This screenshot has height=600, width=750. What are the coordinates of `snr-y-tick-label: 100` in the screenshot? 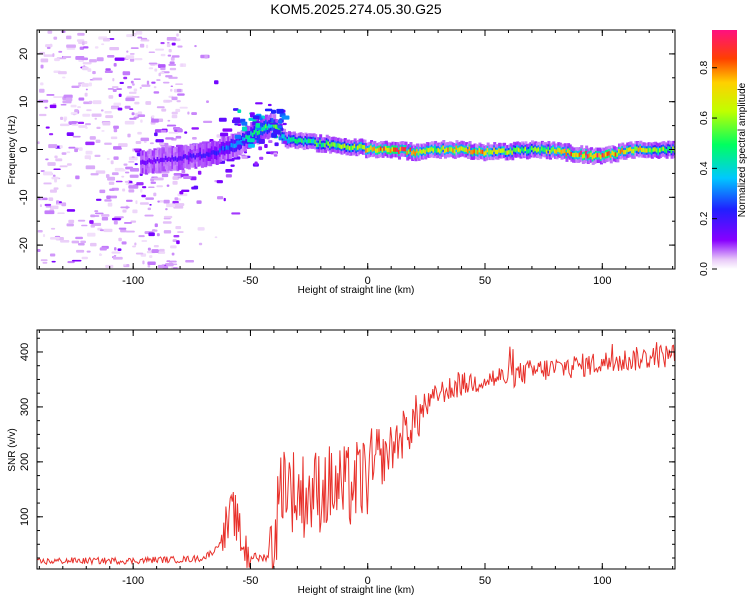 It's located at (25, 517).